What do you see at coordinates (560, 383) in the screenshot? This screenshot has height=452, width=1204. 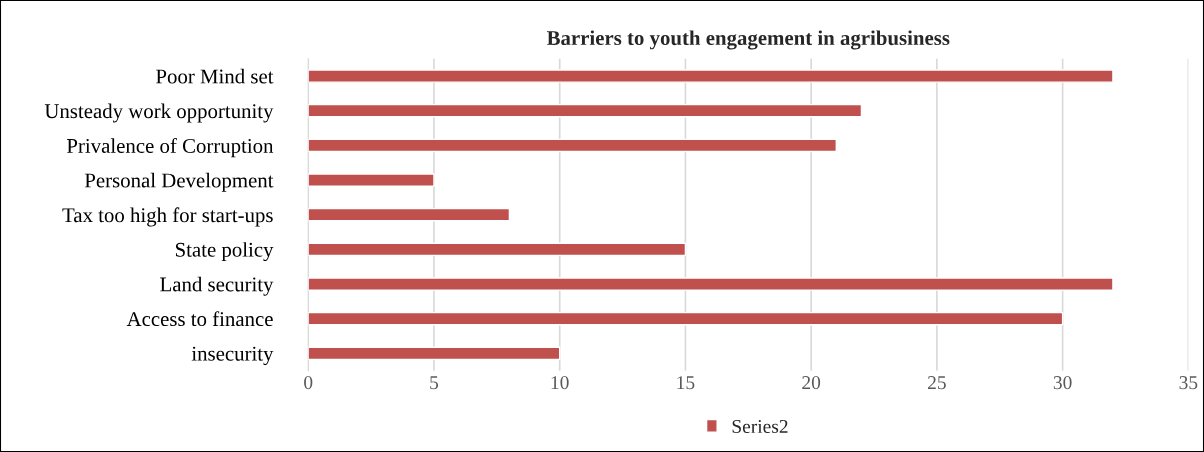 I see `x-tick-label: 10` at bounding box center [560, 383].